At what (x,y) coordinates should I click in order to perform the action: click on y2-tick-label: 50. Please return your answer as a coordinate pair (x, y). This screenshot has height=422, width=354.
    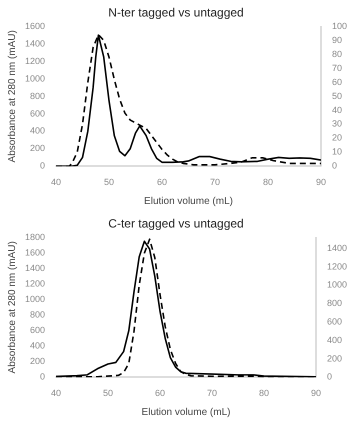
    Looking at the image, I should click on (337, 95).